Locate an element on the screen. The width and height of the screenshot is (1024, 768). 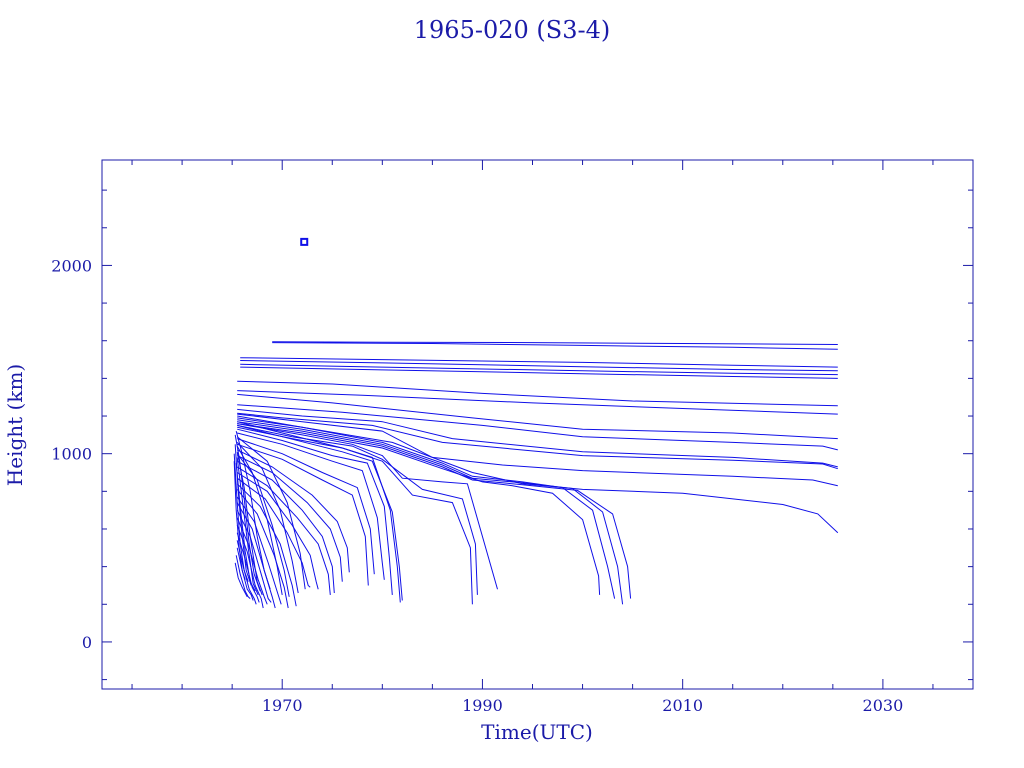
x-axis-label: Time(UTC) is located at coordinates (537, 732).